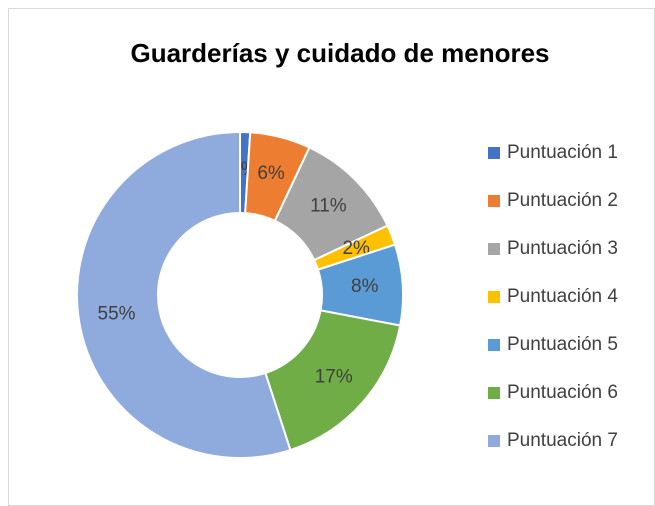 Image resolution: width=655 pixels, height=506 pixels. What do you see at coordinates (562, 296) in the screenshot?
I see `legend-label: Puntuación 4` at bounding box center [562, 296].